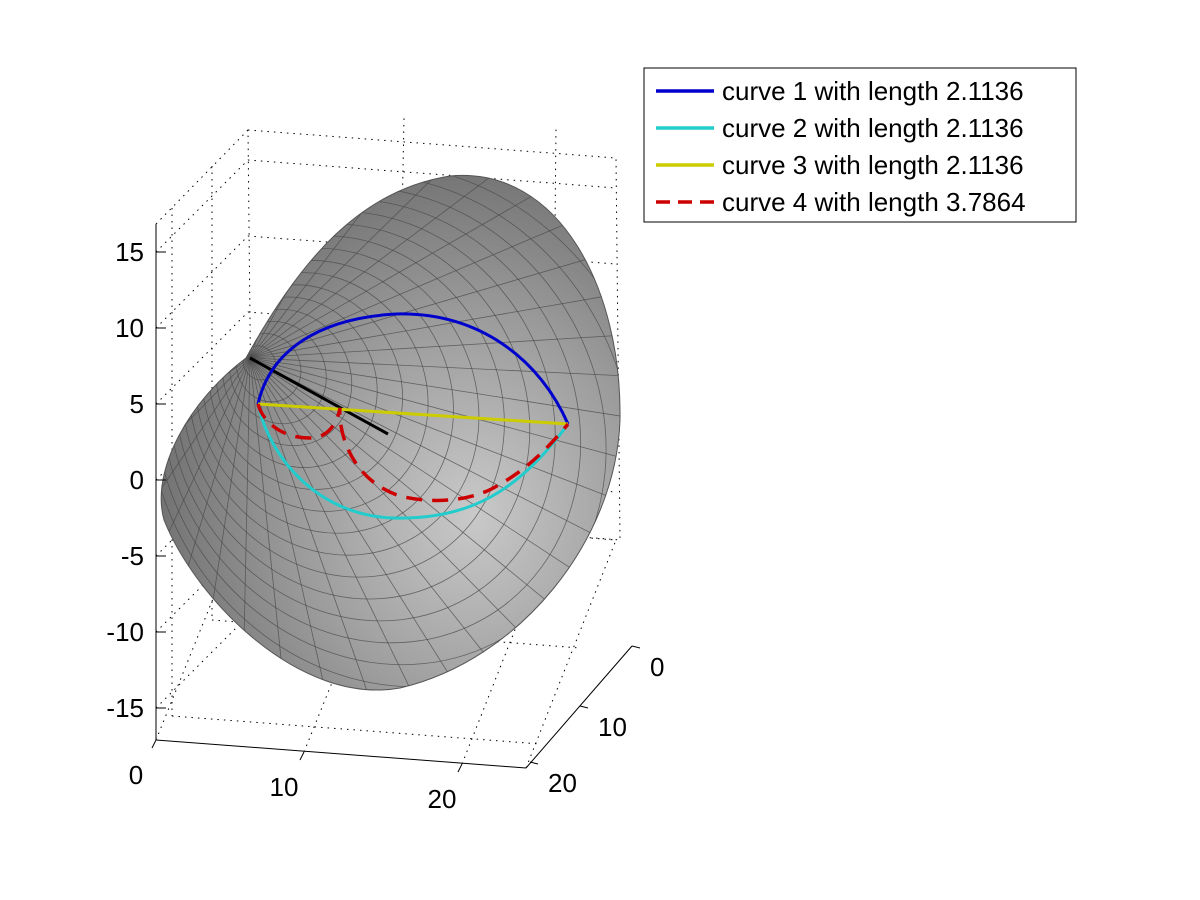  Describe the element at coordinates (873, 165) in the screenshot. I see `legend-label: curve 3 with length 2.1136` at that location.